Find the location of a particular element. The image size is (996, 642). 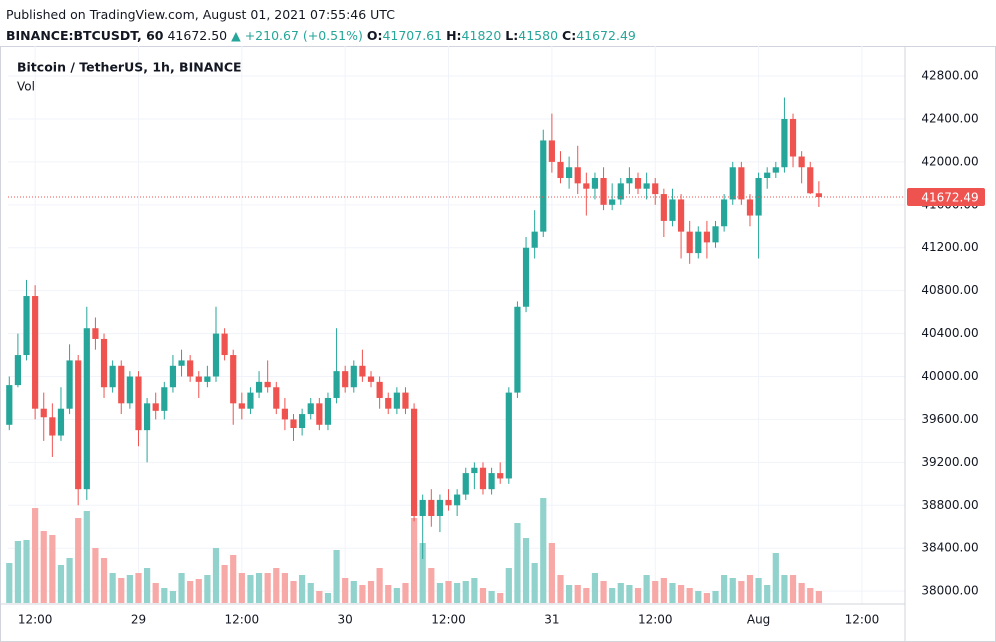

last-price: 41672.50 is located at coordinates (197, 35).